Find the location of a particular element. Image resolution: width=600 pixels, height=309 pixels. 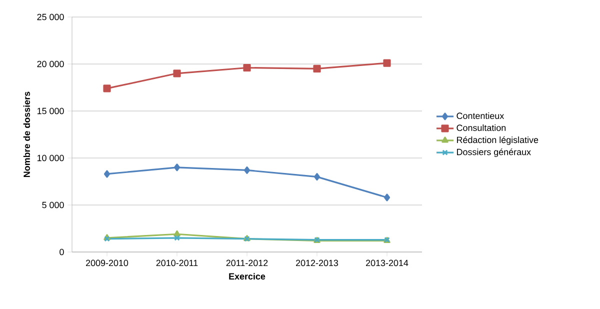

y-tick-label: 0 is located at coordinates (62, 252).